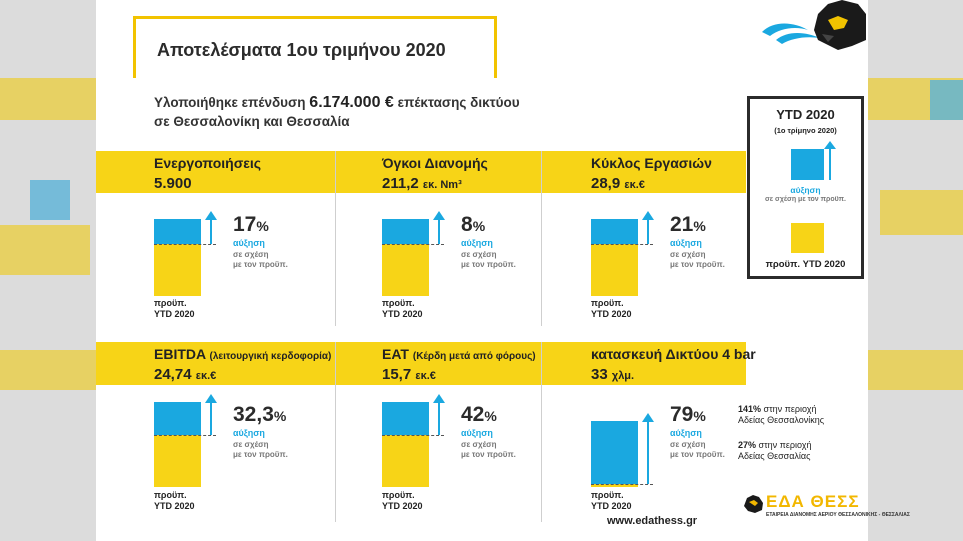  What do you see at coordinates (807, 164) in the screenshot?
I see `legend-increase-swatch` at bounding box center [807, 164].